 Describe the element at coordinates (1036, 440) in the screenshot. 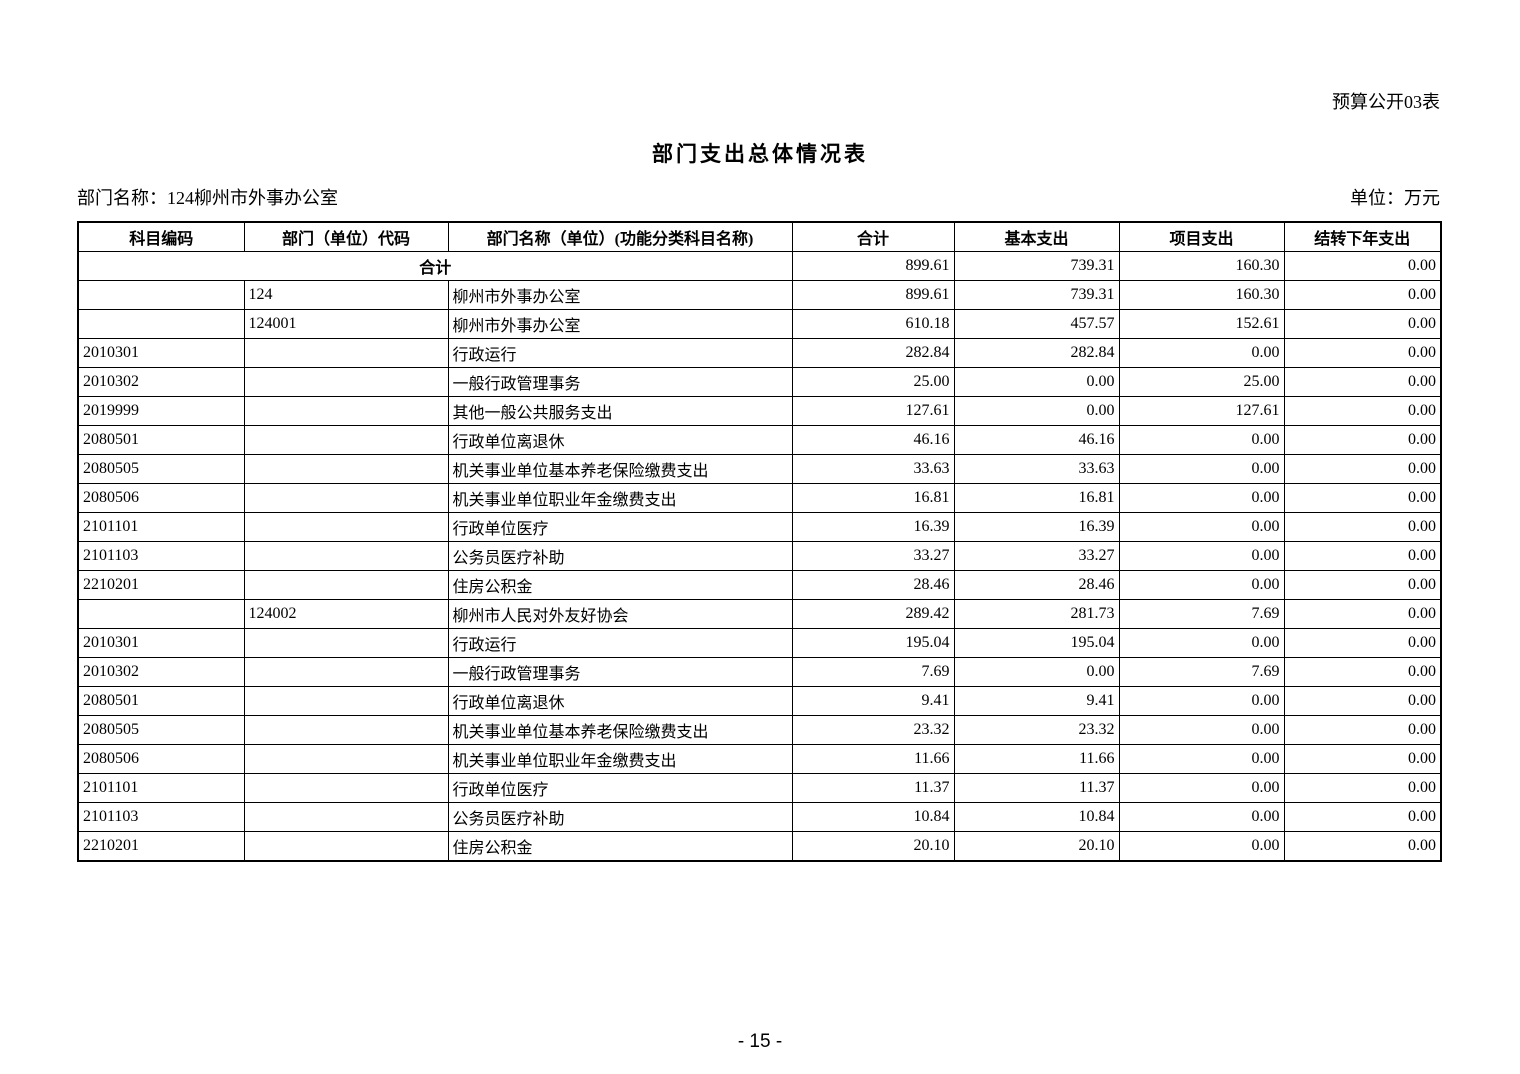

I see `cell-basic: 46.16` at that location.